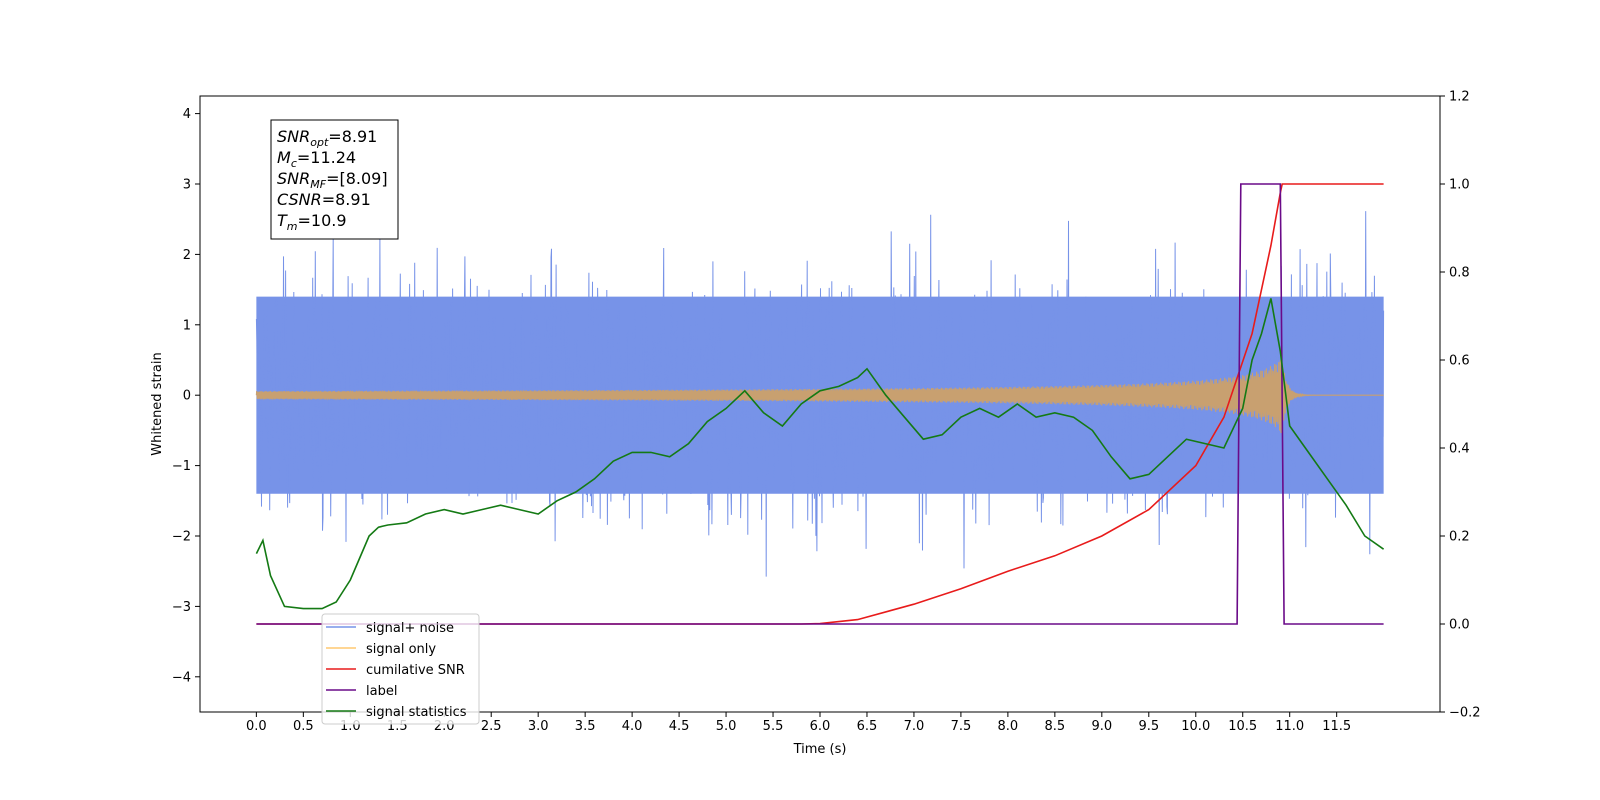  Describe the element at coordinates (157, 403) in the screenshot. I see `y-axis-left-label: Whitened strain` at that location.